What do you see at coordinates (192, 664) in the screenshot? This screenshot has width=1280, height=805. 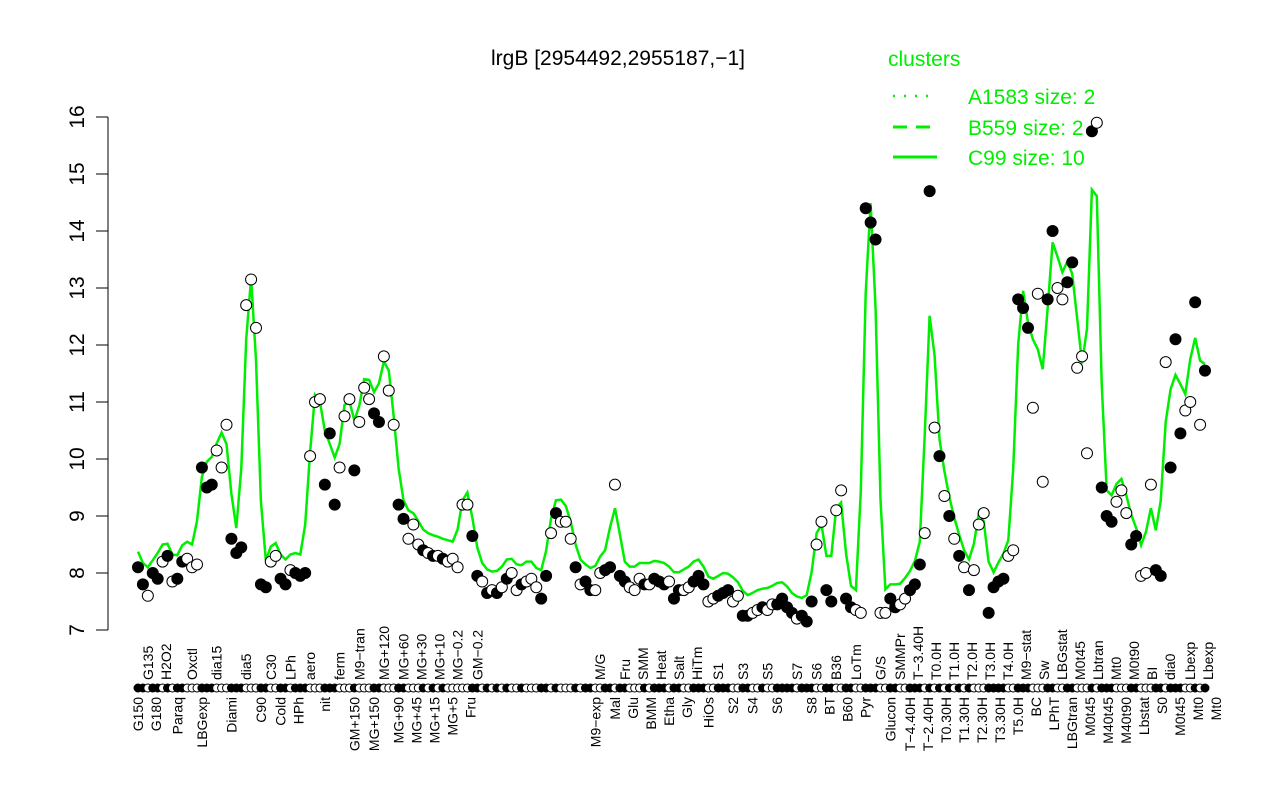 I see `x-tick-label: Oxctl` at bounding box center [192, 664].